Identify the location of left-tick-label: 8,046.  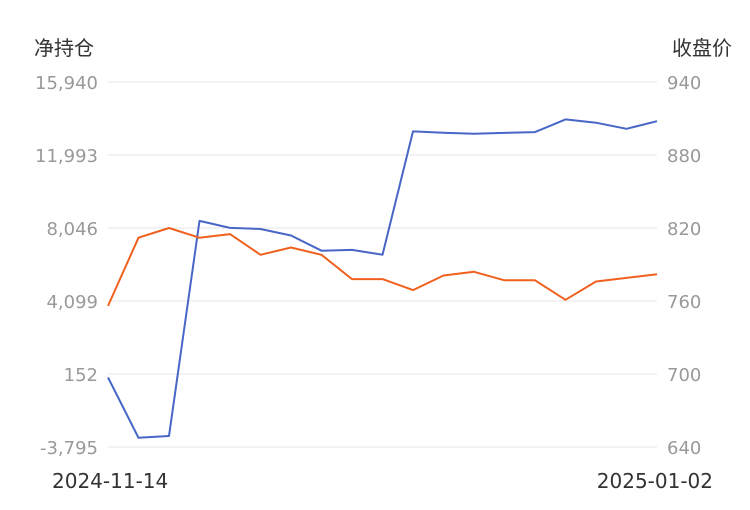
(72, 229).